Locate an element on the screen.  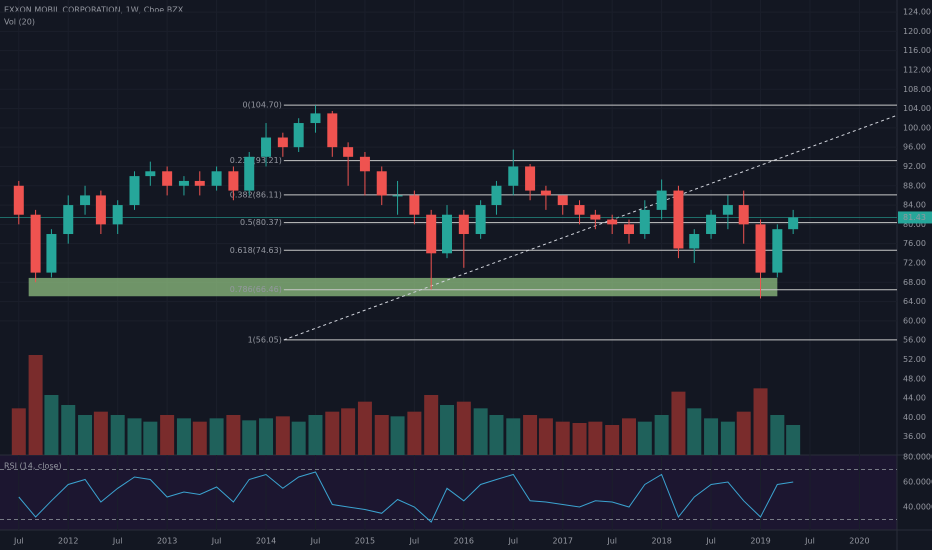
y-tick-label: 52.00 is located at coordinates (914, 359).